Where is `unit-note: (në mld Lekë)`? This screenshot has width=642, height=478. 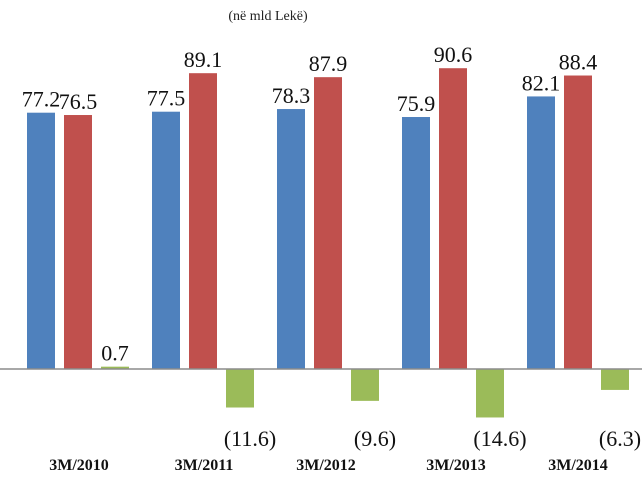
unit-note: (në mld Lekë) is located at coordinates (268, 16).